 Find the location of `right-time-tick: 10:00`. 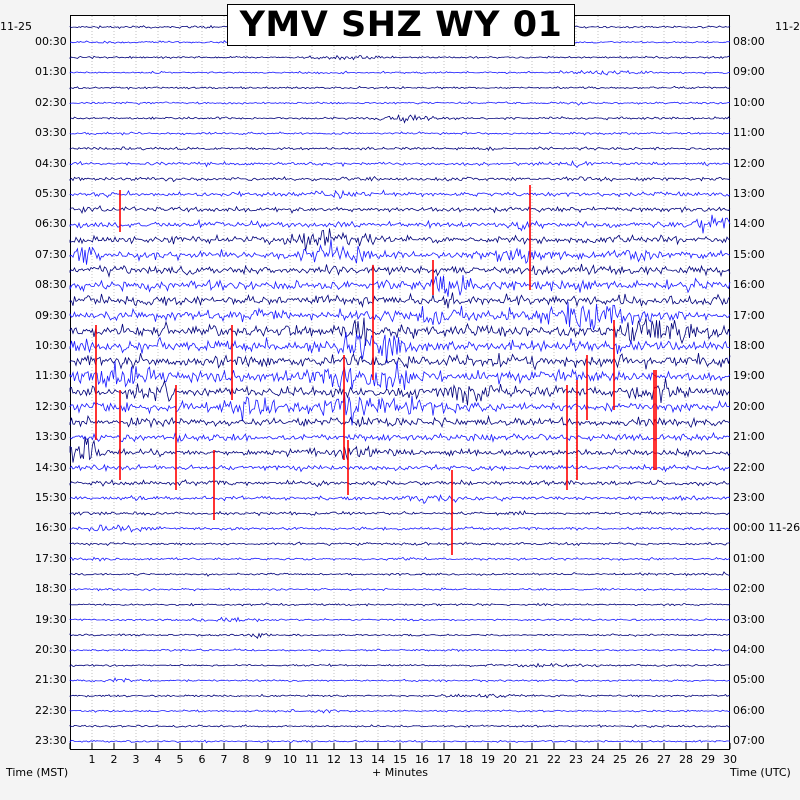

right-time-tick: 10:00 is located at coordinates (749, 102).